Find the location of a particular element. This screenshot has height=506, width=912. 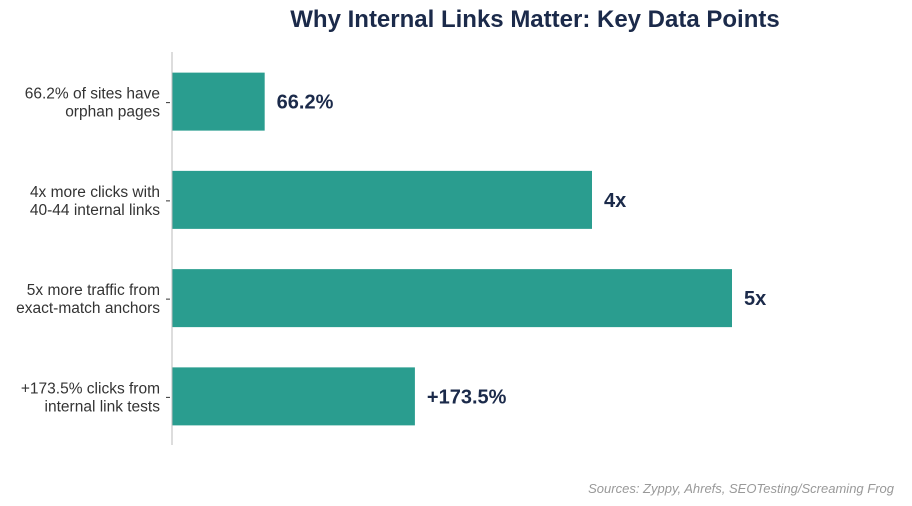

data-label: 4x is located at coordinates (615, 201).